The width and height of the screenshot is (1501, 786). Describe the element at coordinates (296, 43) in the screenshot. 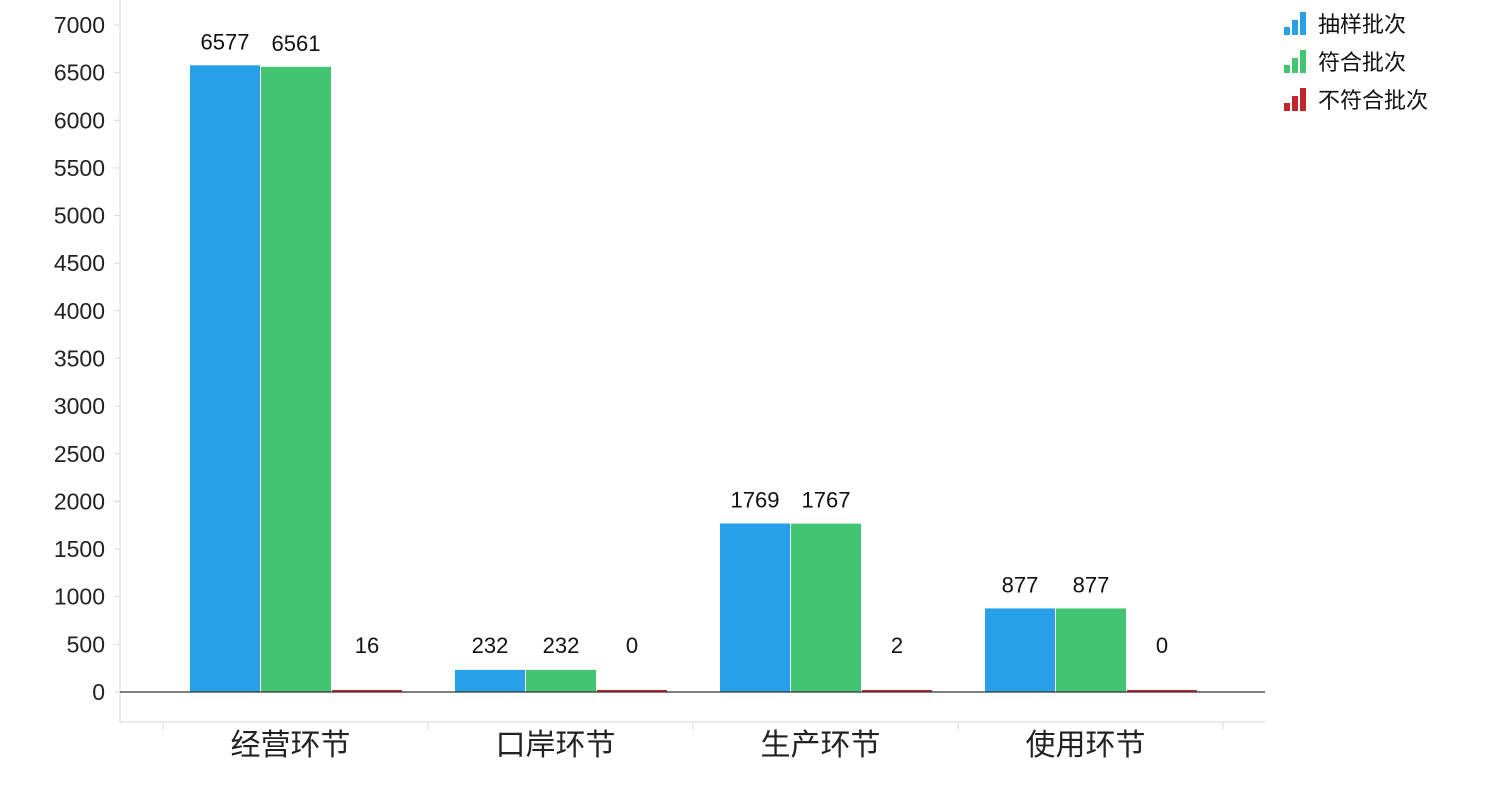

I see `data-label: 6561` at that location.